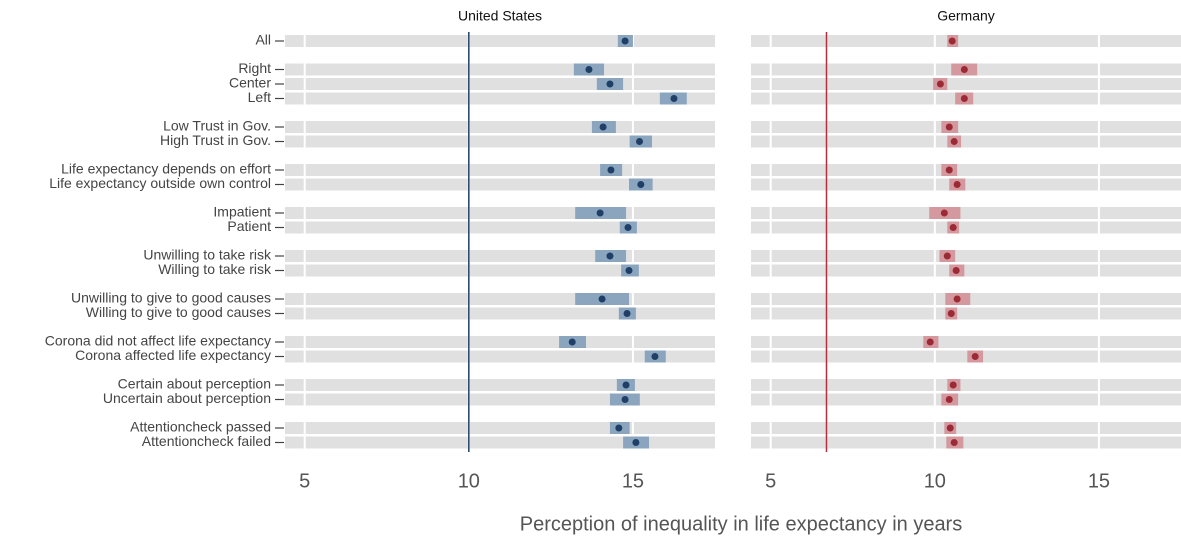 The height and width of the screenshot is (539, 1181). I want to click on y-tick-label: Life expectancy depends on effort, so click(166, 169).